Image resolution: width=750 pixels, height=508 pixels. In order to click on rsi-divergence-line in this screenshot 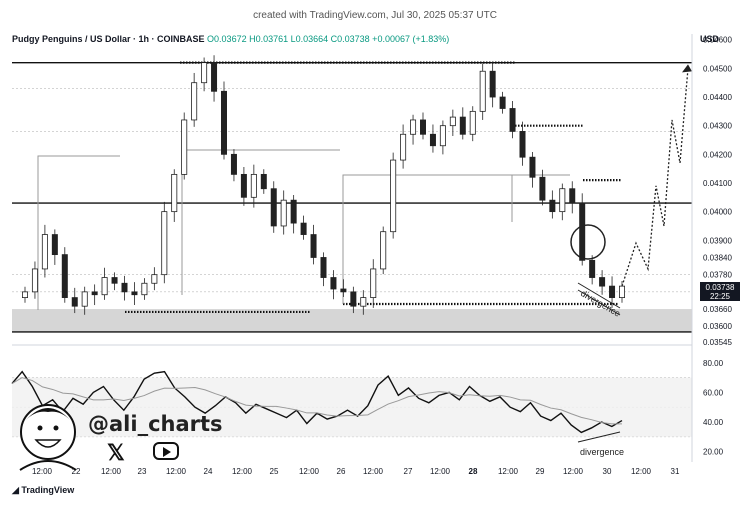, I will do `click(599, 437)`.